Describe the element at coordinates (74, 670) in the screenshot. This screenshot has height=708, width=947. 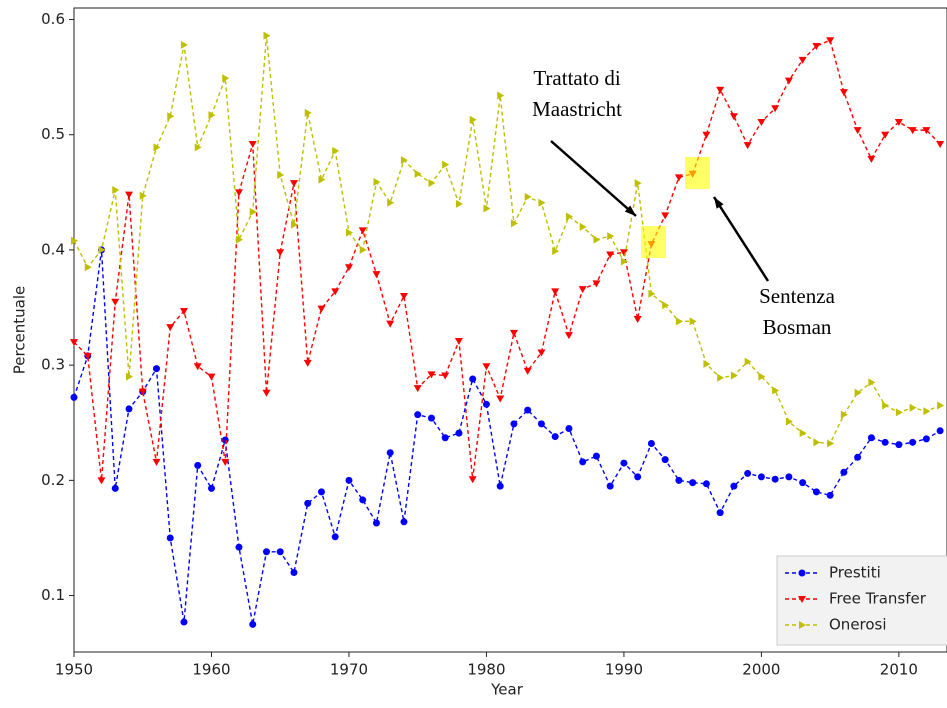
I see `x-tick-label: 1950` at that location.